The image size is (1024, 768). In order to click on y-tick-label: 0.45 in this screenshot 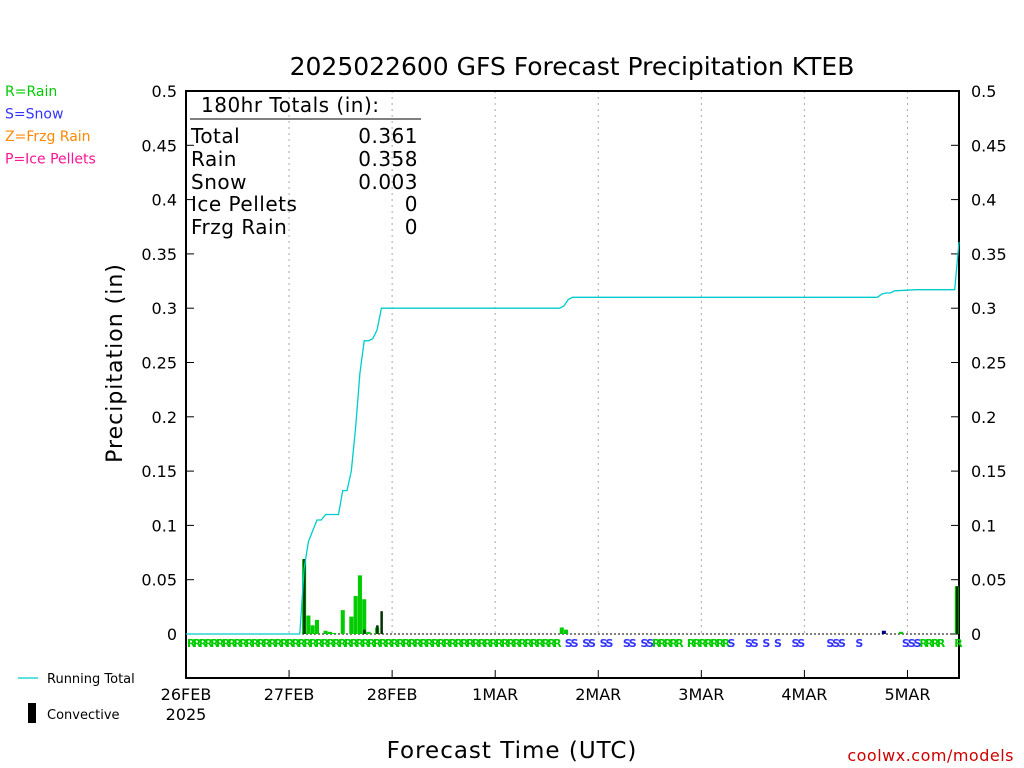, I will do `click(159, 145)`.